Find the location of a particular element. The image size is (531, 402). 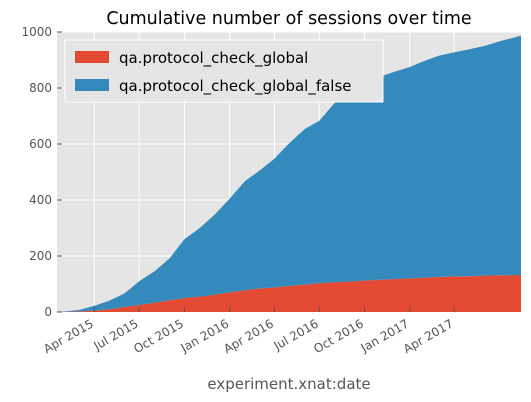

y-tick-label: 800 is located at coordinates (40, 88).